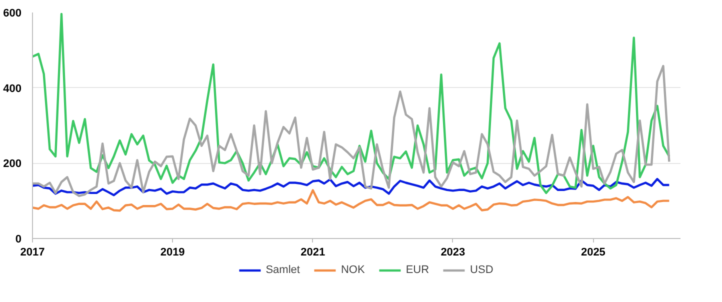  I want to click on x-tick-label: 2021, so click(313, 252).